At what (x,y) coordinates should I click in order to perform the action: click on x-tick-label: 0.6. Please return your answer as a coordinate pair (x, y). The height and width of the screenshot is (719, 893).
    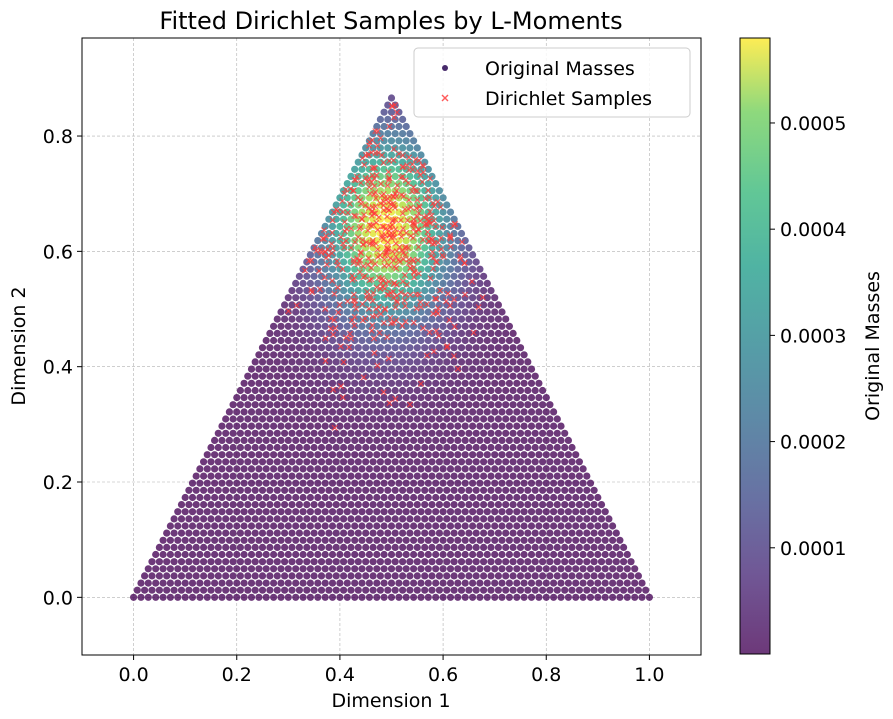
    Looking at the image, I should click on (443, 675).